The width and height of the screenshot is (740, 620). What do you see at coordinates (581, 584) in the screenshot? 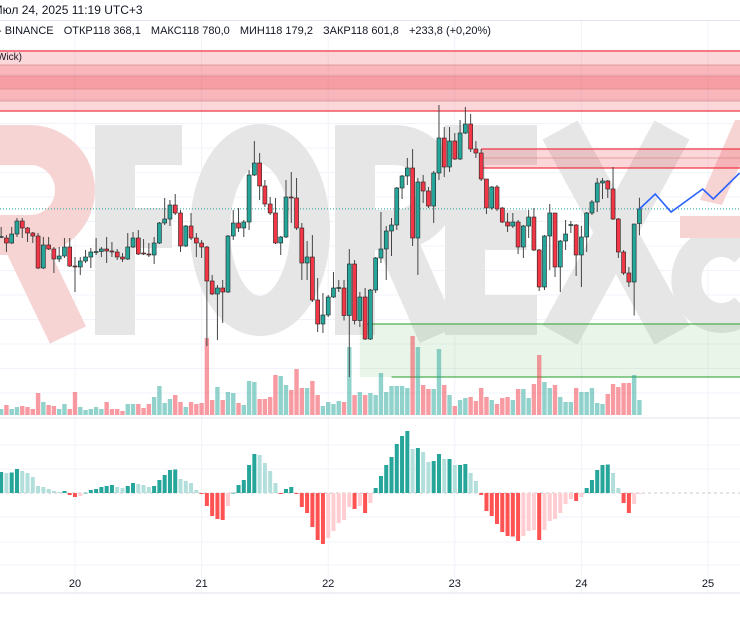
I see `x-tick-label: 24` at bounding box center [581, 584].